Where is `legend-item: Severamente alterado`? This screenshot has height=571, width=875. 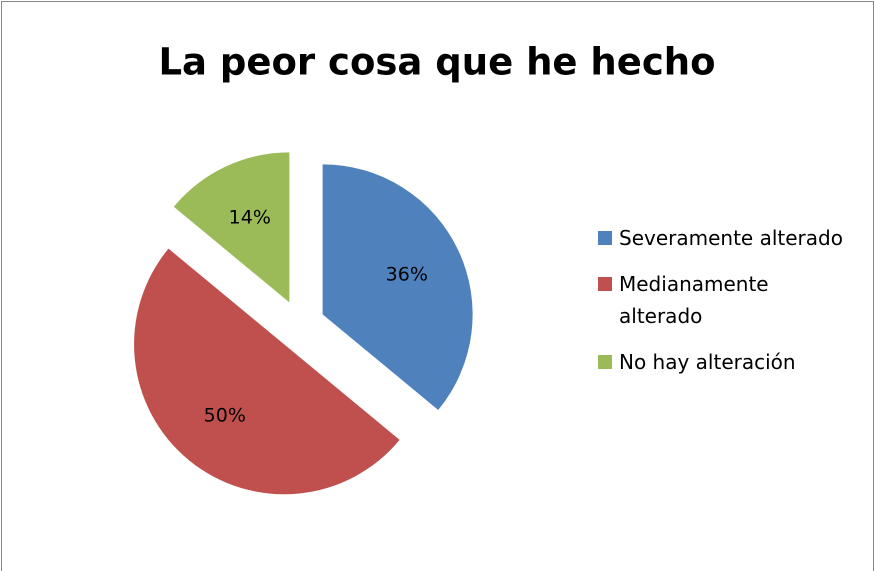 legend-item: Severamente alterado is located at coordinates (733, 238).